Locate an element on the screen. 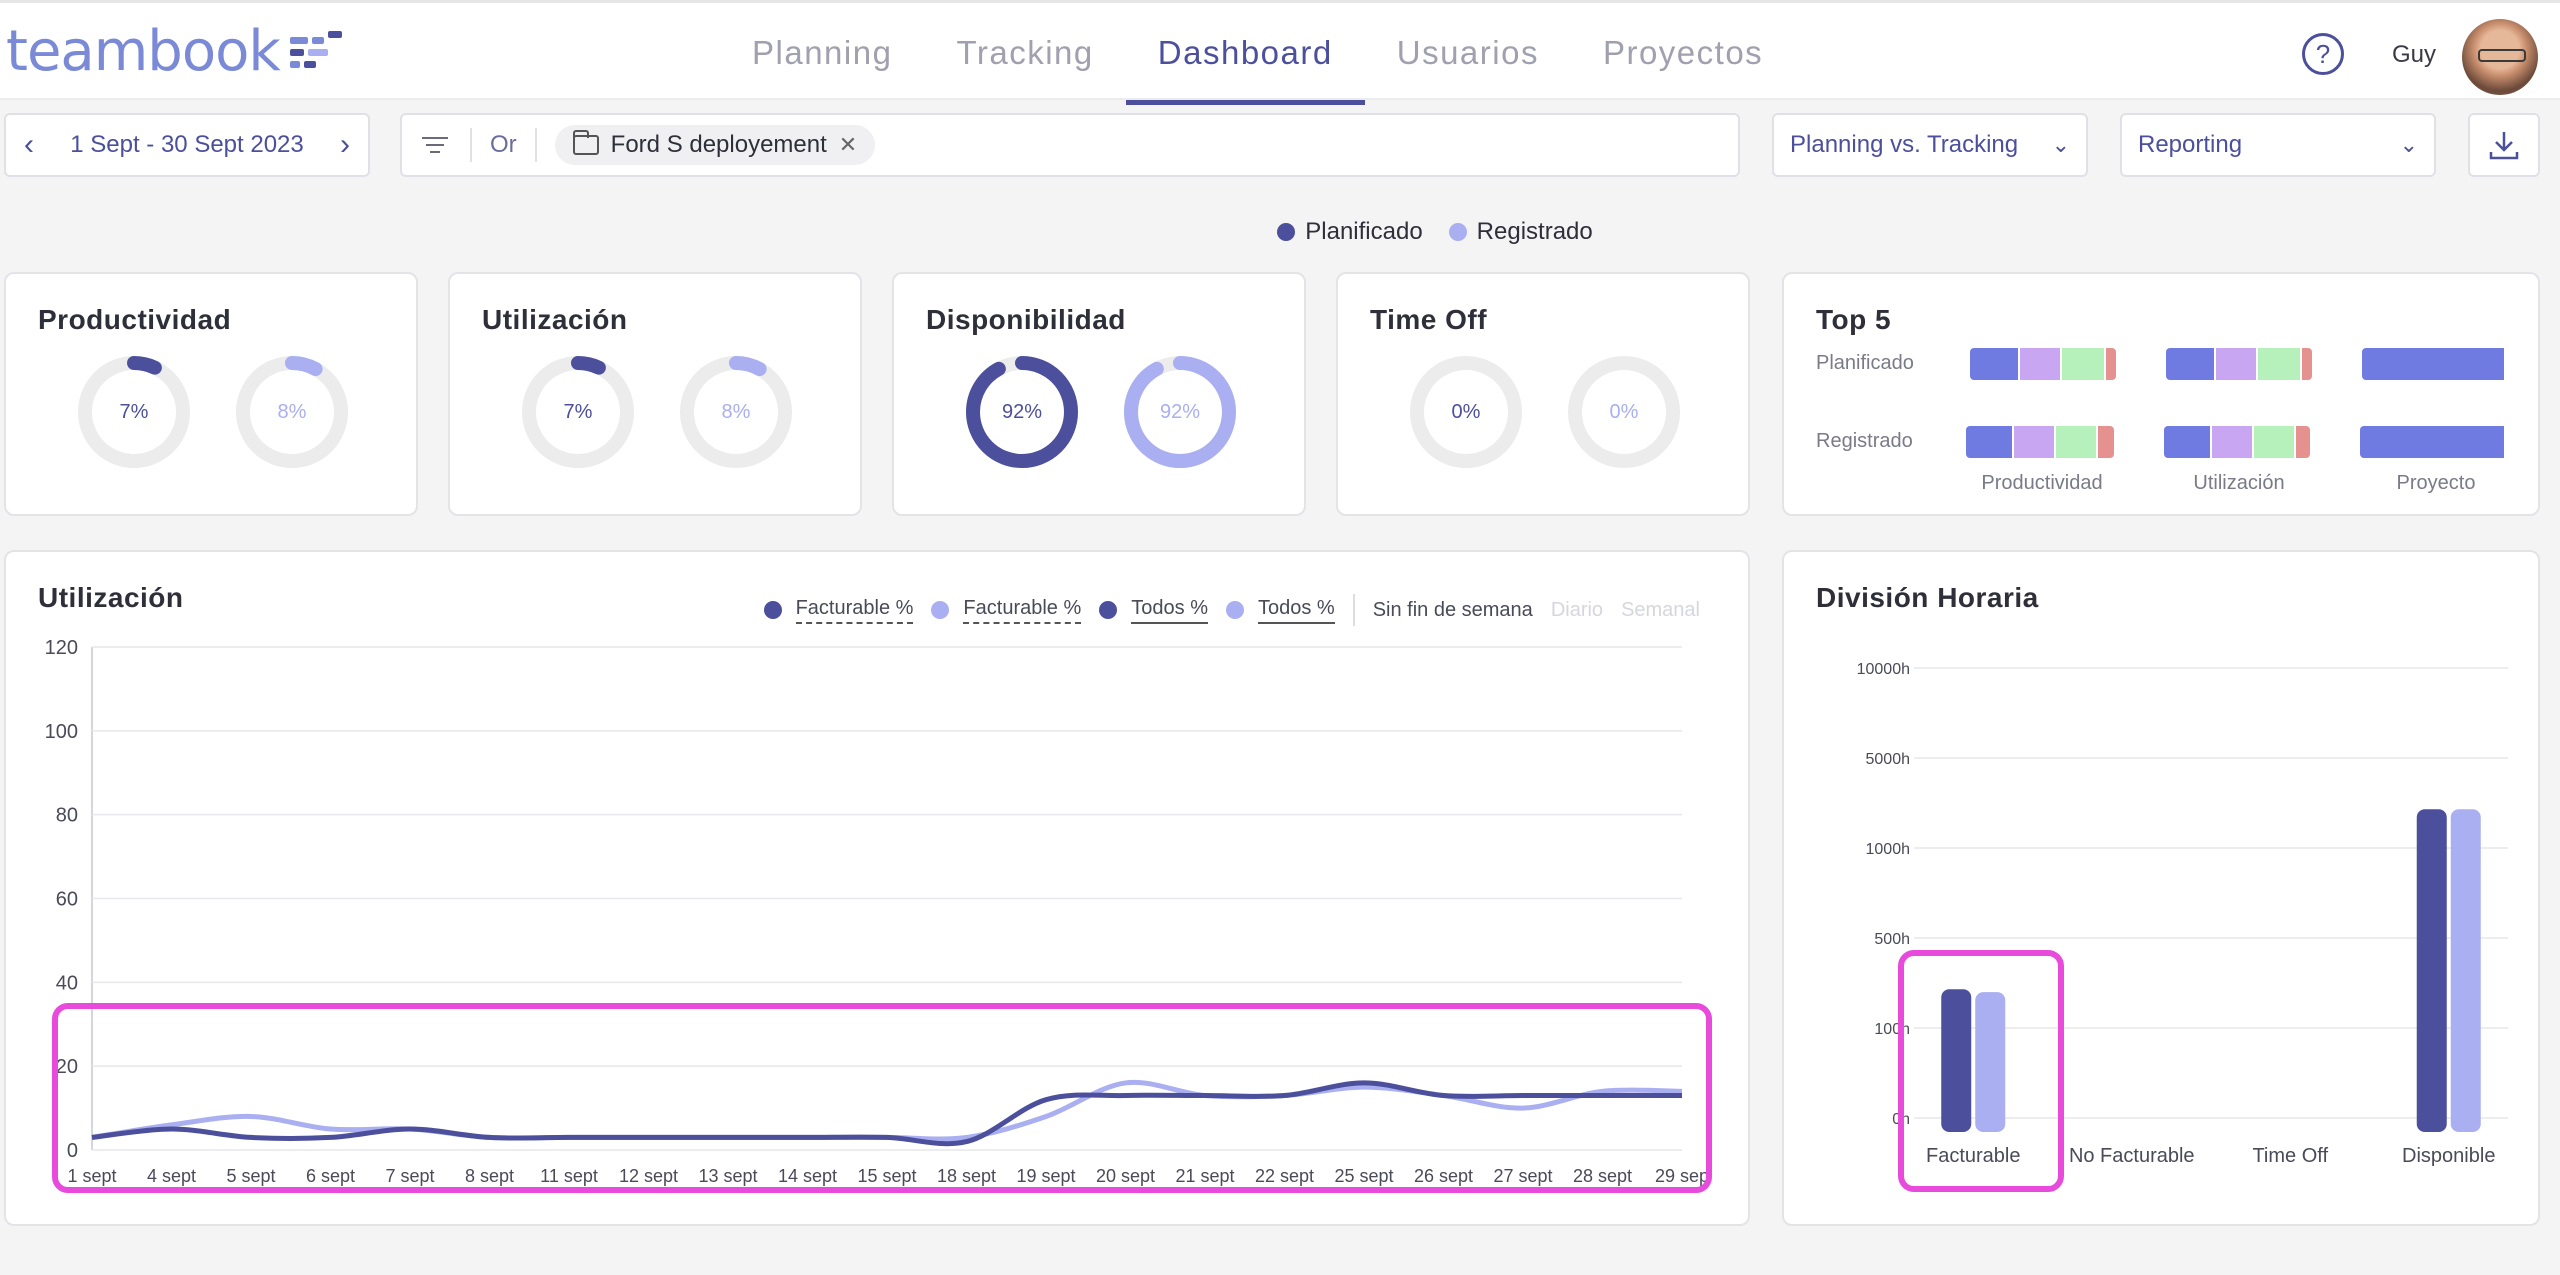 This screenshot has width=2560, height=1275. x-tick-label: 8 sept is located at coordinates (489, 1176).